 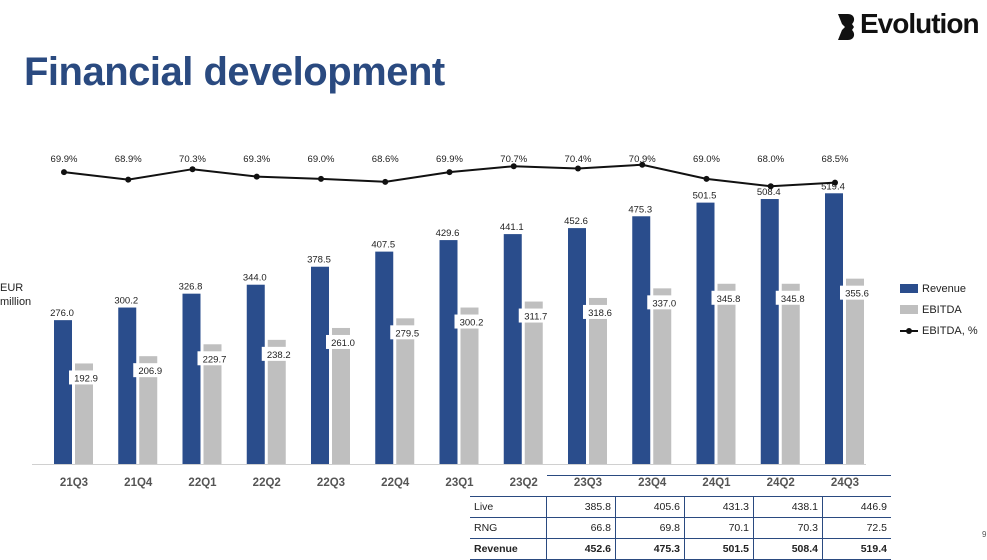 What do you see at coordinates (581, 528) in the screenshot?
I see `table-cell: 66.8` at bounding box center [581, 528].